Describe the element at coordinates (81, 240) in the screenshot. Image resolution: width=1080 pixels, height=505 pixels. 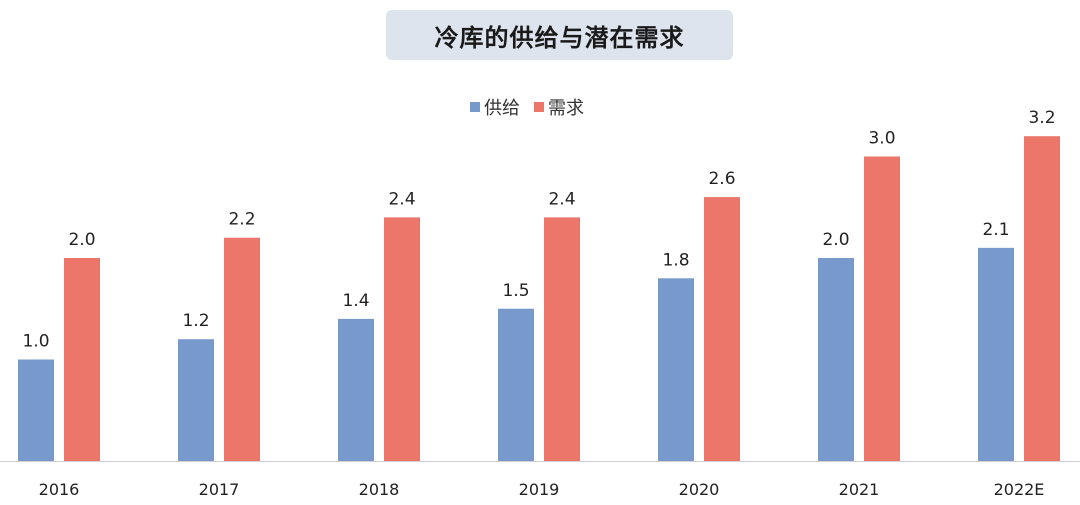
I see `data-label-demand-2016: 2.0` at that location.